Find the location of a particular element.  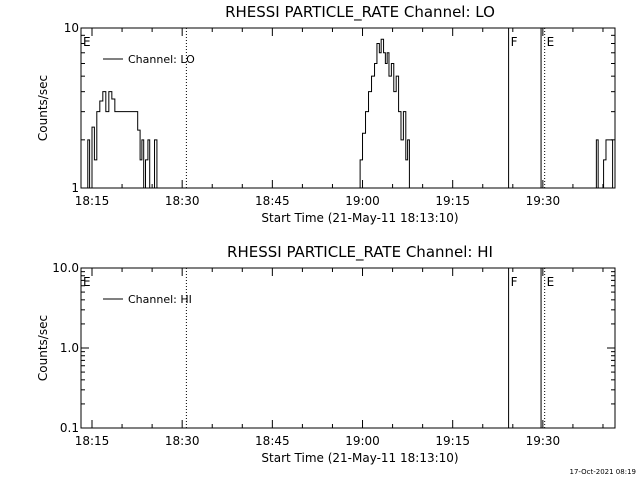

chart-title: RHESSI PARTICLE_RATE Channel: HI is located at coordinates (360, 252).